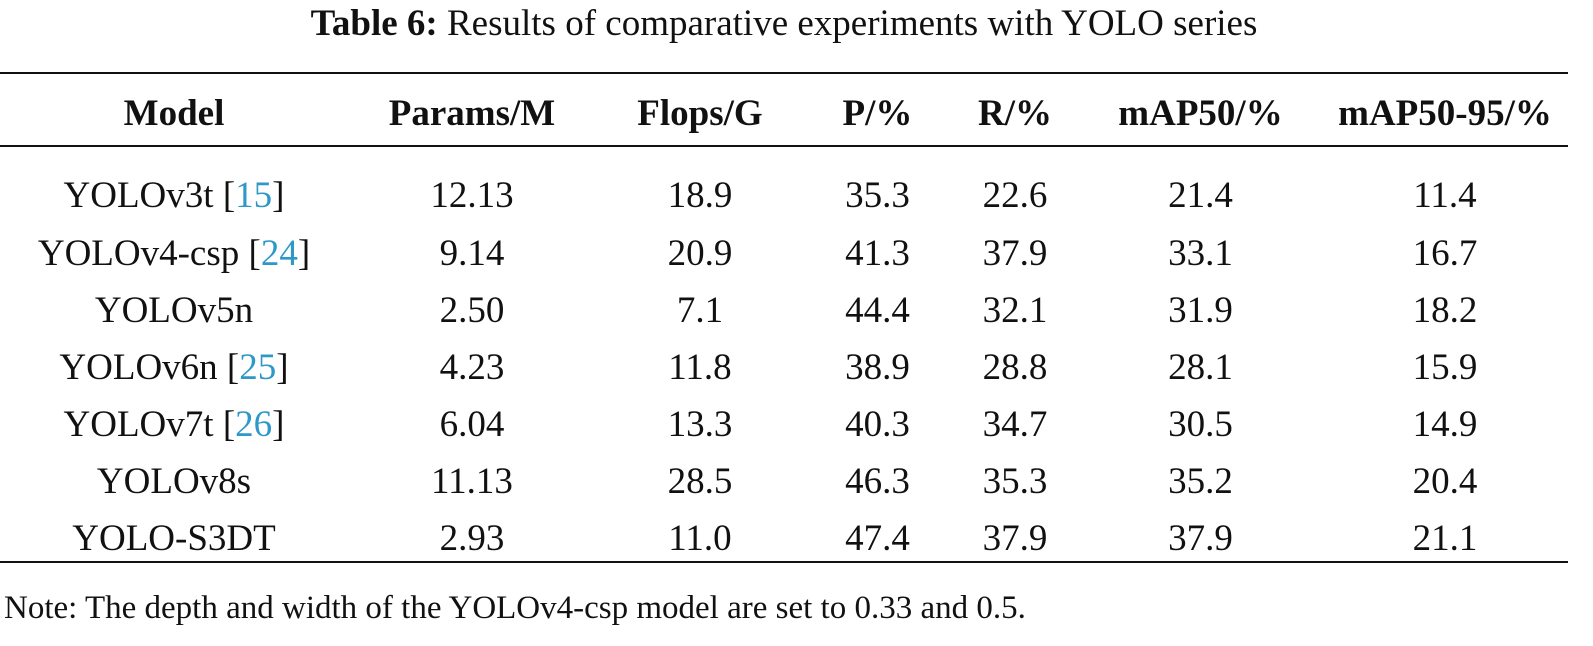 The width and height of the screenshot is (1593, 646). What do you see at coordinates (1200, 253) in the screenshot?
I see `value-cell: 33.1` at bounding box center [1200, 253].